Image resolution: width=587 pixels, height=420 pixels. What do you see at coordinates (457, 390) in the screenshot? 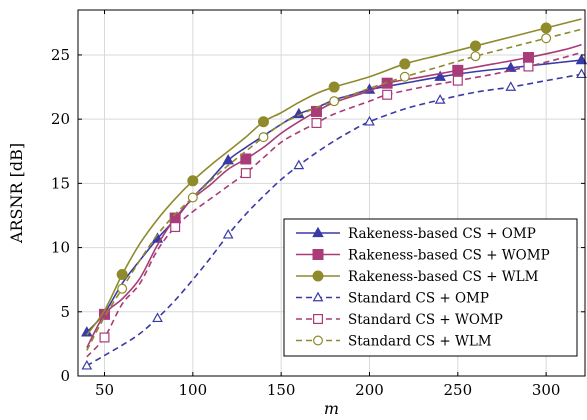
I see `x-tick-label: 250` at bounding box center [457, 390].